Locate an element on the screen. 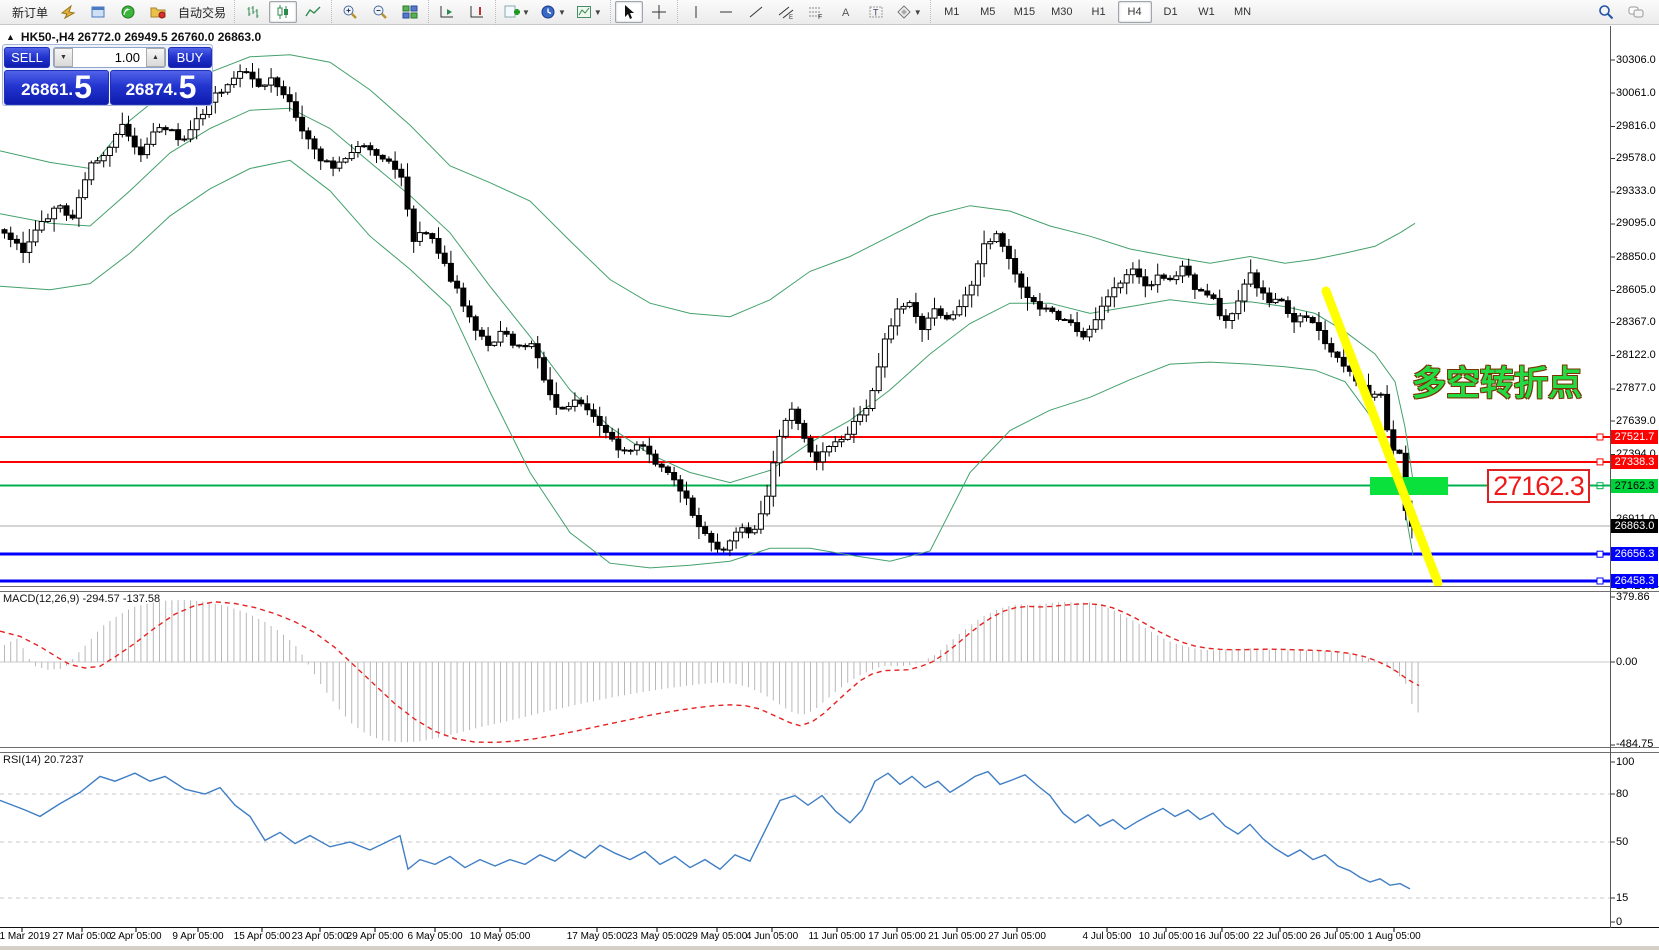 Image resolution: width=1659 pixels, height=950 pixels. history-folder-icon is located at coordinates (158, 12).